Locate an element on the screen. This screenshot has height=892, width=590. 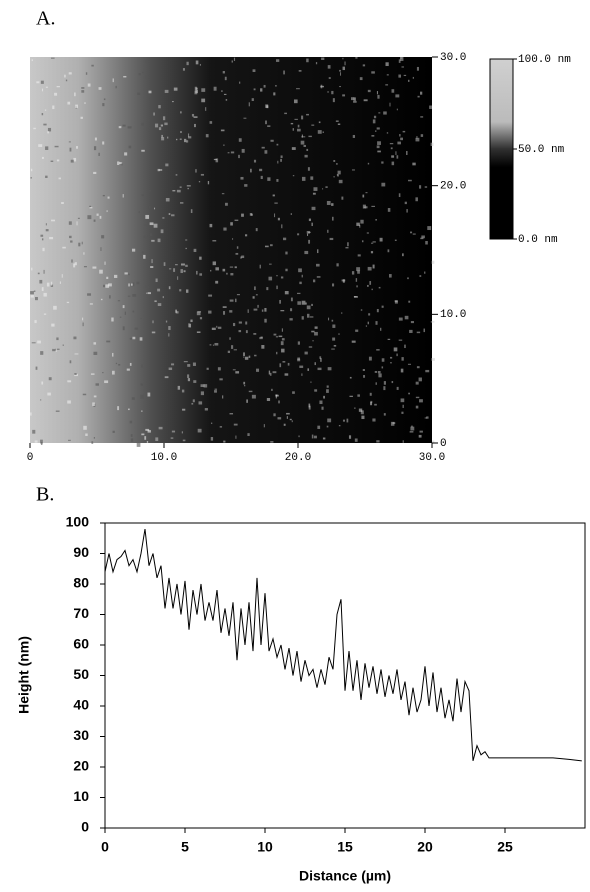
y-tick-label: 70 is located at coordinates (81, 613).